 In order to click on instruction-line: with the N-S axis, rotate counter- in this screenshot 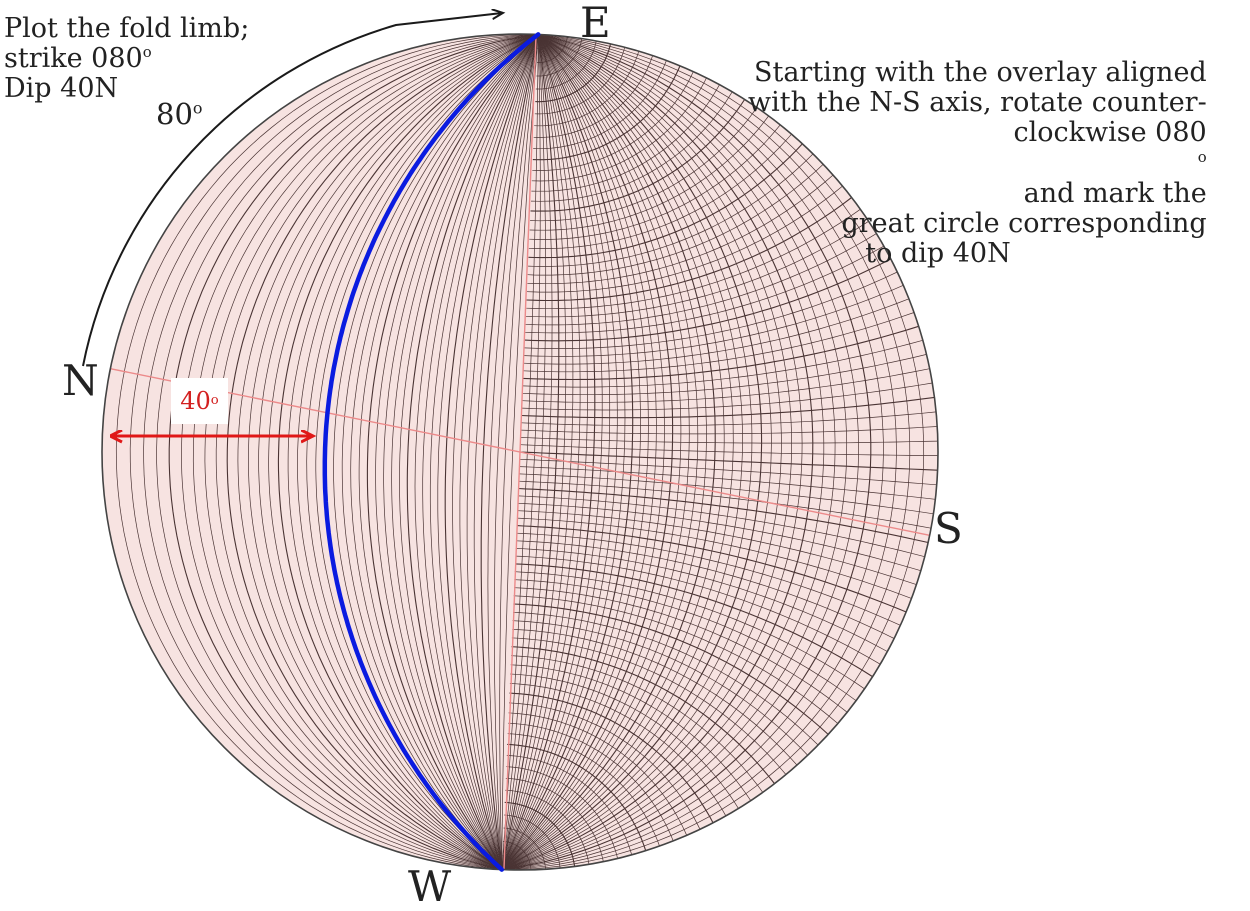, I will do `click(977, 103)`.